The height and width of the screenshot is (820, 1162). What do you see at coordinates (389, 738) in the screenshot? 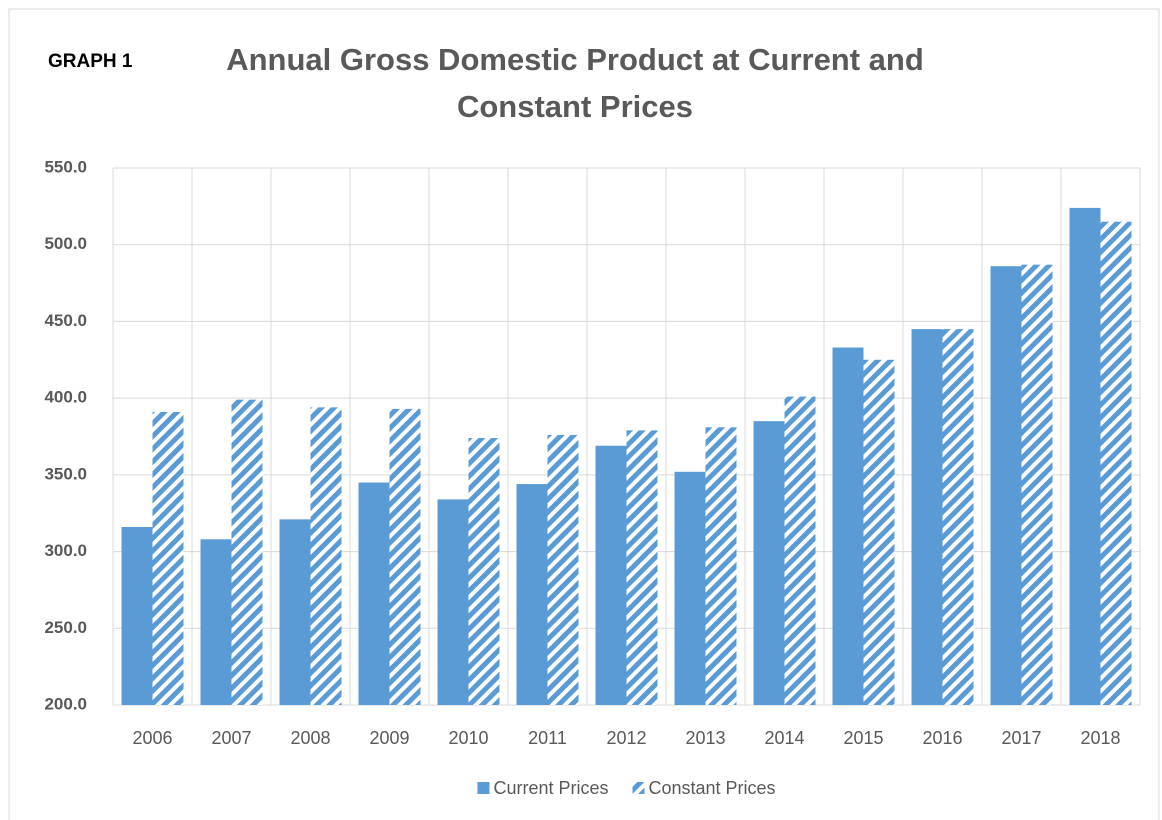
I see `x-tick-label: 2009` at bounding box center [389, 738].